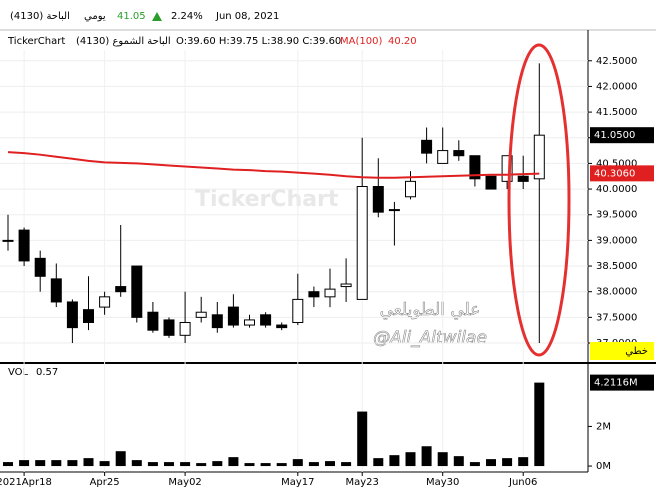 Image resolution: width=656 pixels, height=490 pixels. Describe the element at coordinates (18, 372) in the screenshot. I see `volume-legend: VOL` at that location.